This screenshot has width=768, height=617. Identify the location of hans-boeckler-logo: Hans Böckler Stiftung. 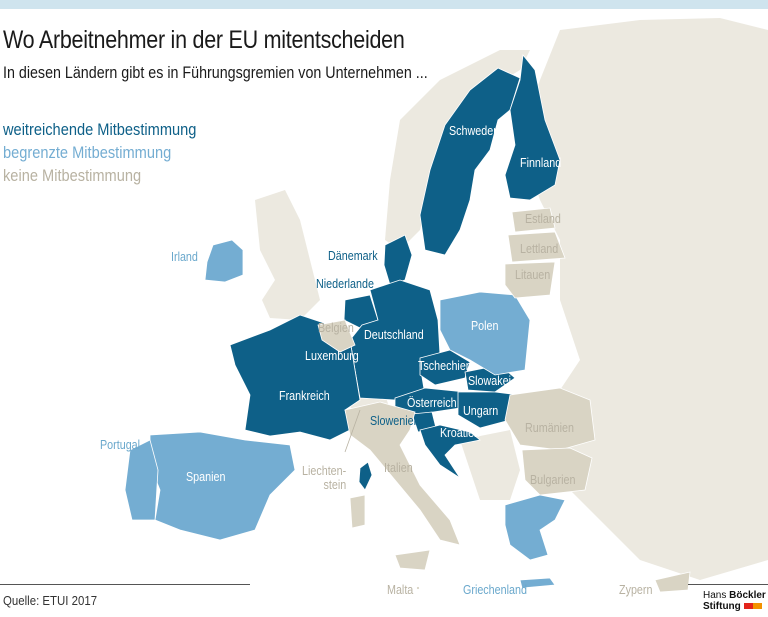
(734, 601).